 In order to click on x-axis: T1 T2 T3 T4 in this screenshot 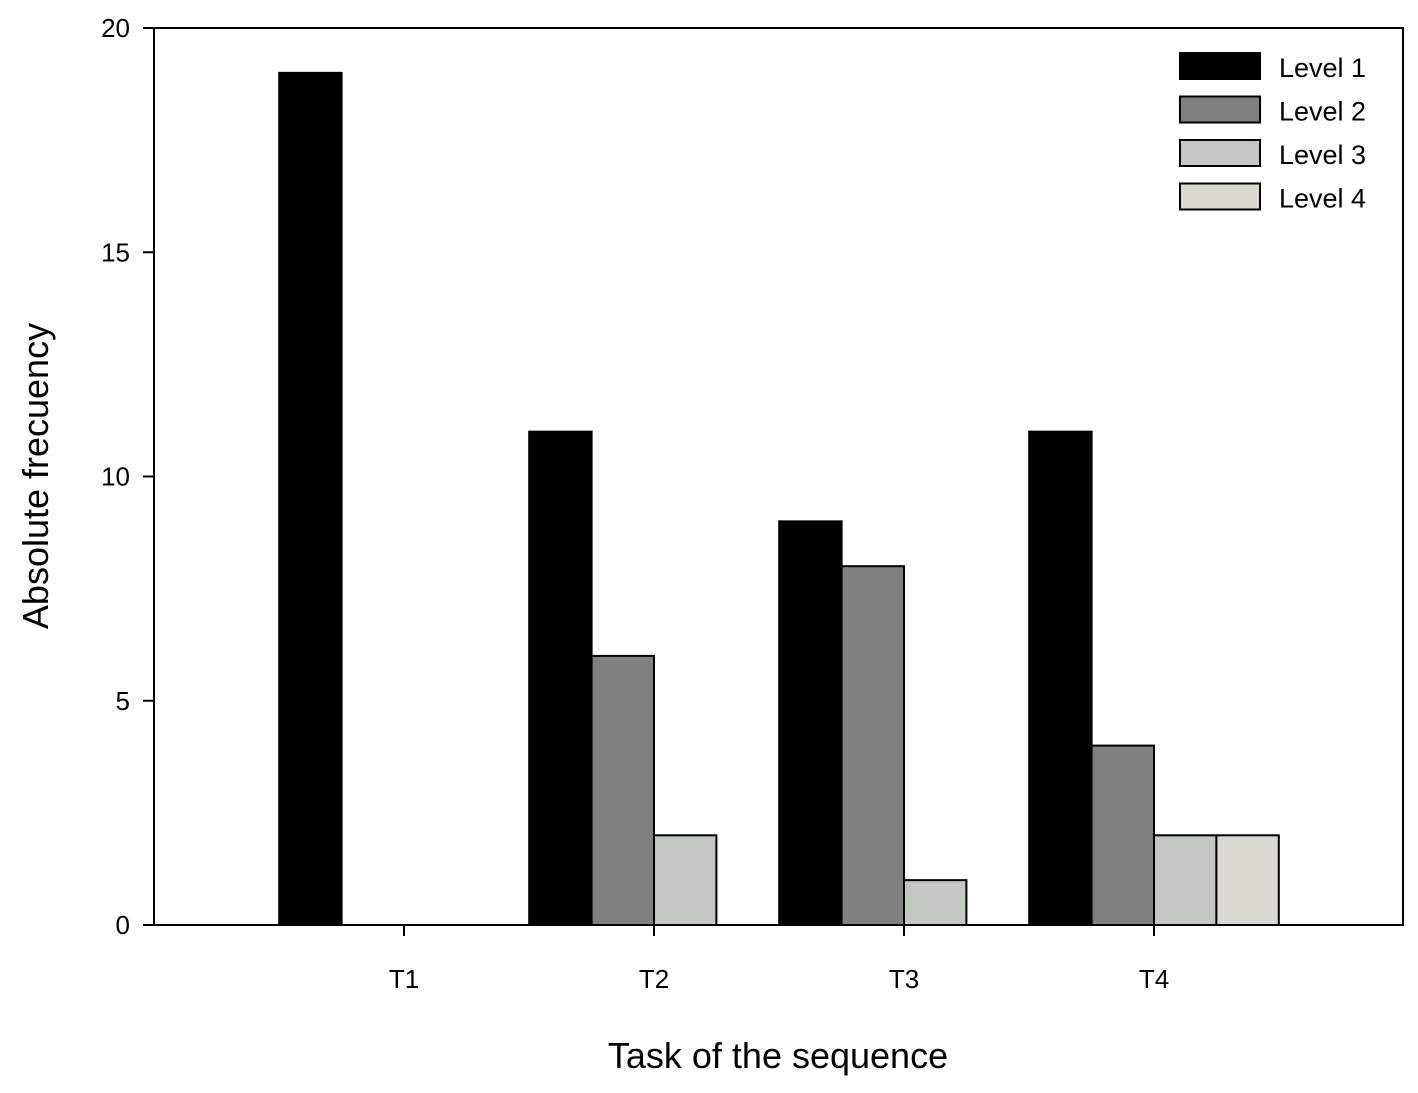, I will do `click(779, 959)`.